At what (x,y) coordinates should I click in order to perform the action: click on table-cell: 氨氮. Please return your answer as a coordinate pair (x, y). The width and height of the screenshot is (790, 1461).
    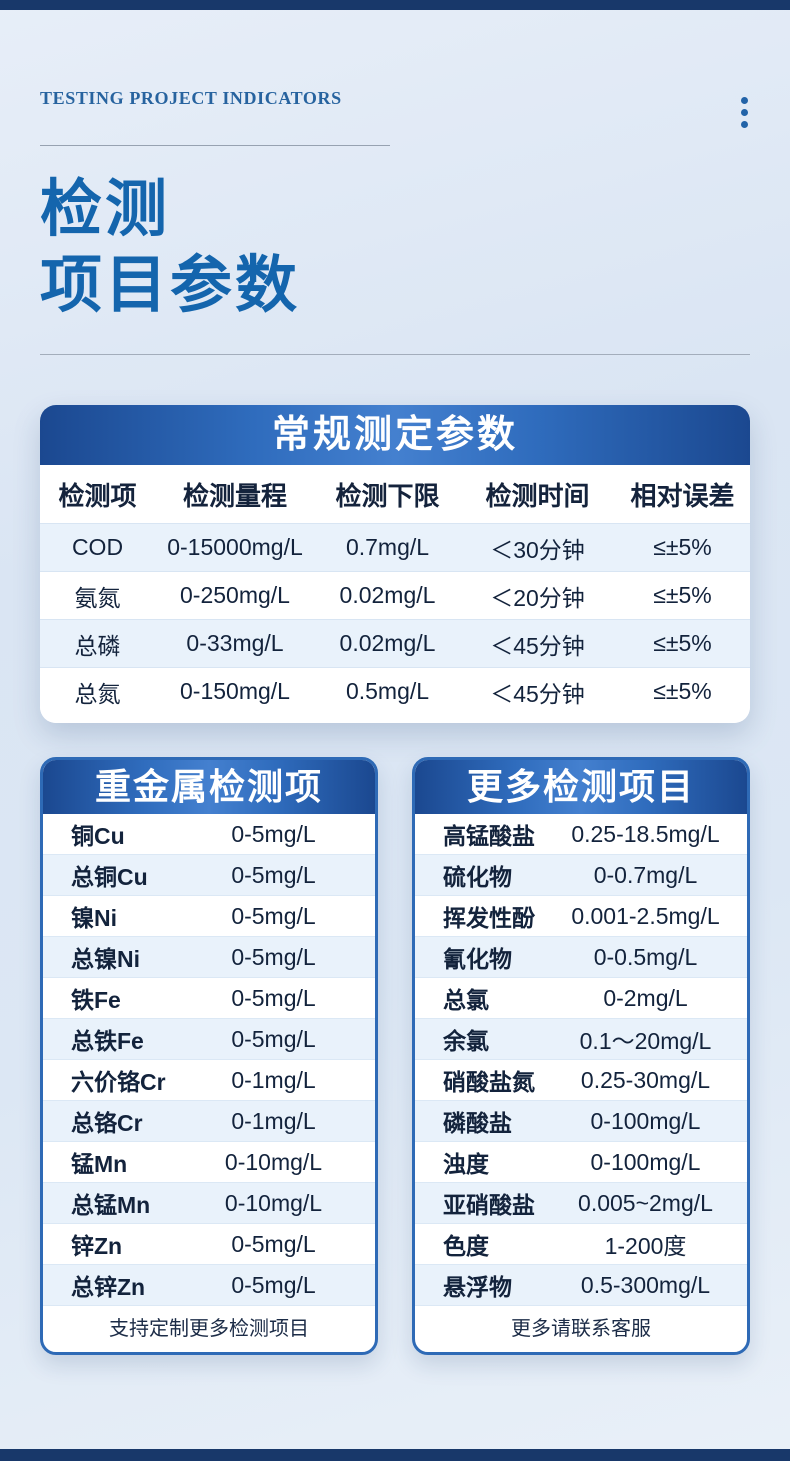
    Looking at the image, I should click on (97, 597).